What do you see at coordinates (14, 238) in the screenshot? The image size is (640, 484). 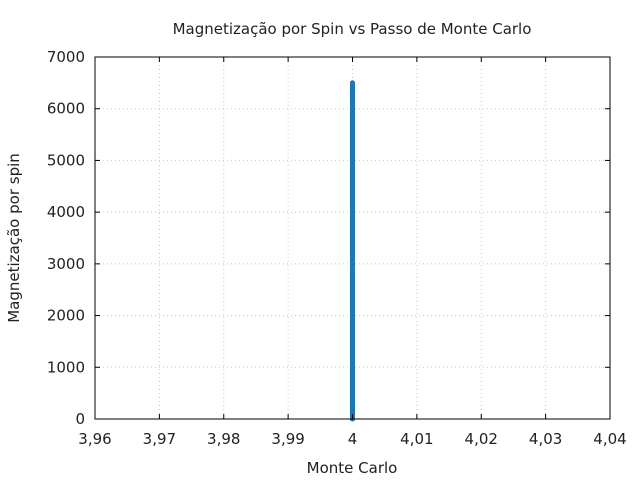 I see `y-axis-label: Magnetização por spin` at bounding box center [14, 238].